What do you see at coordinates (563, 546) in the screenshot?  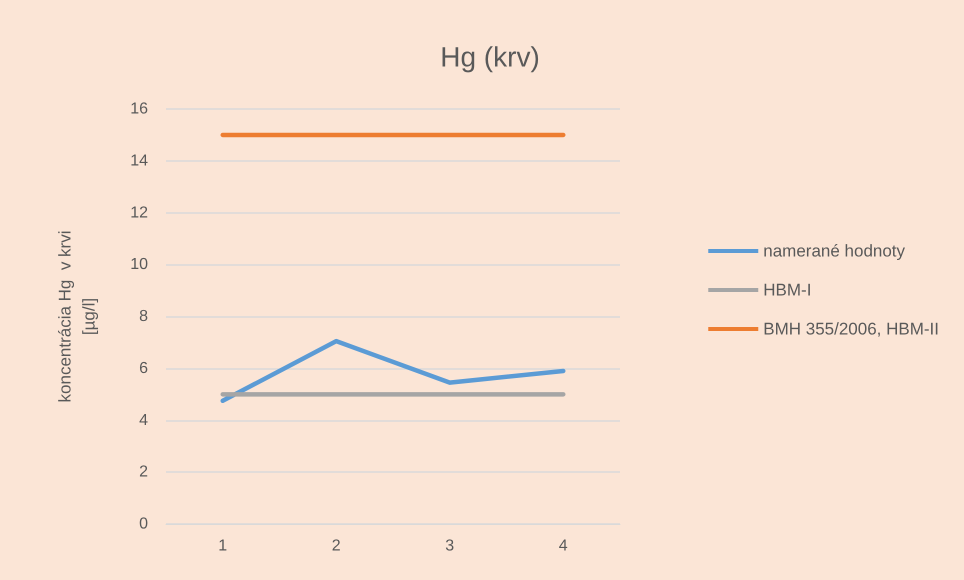 I see `x-tick-label: 4` at bounding box center [563, 546].